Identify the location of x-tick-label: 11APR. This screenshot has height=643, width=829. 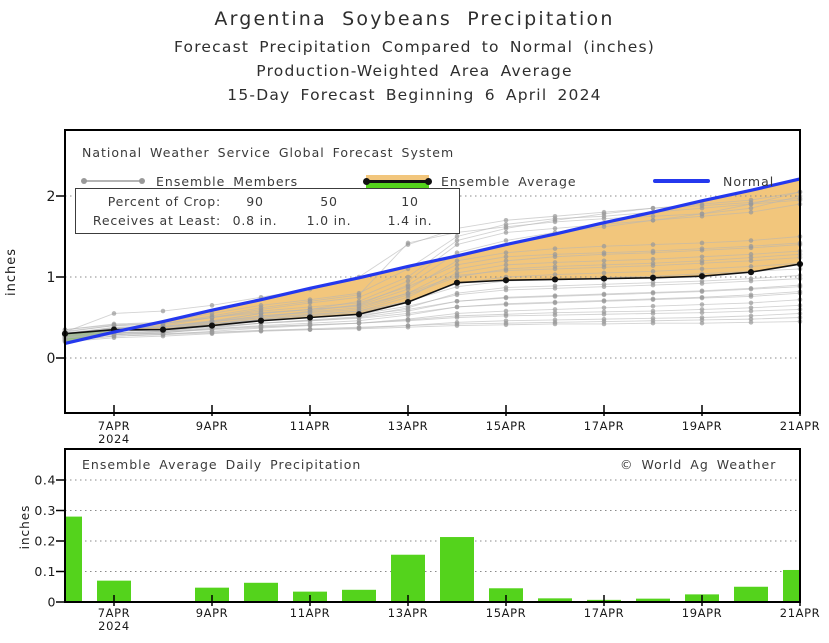
(310, 613).